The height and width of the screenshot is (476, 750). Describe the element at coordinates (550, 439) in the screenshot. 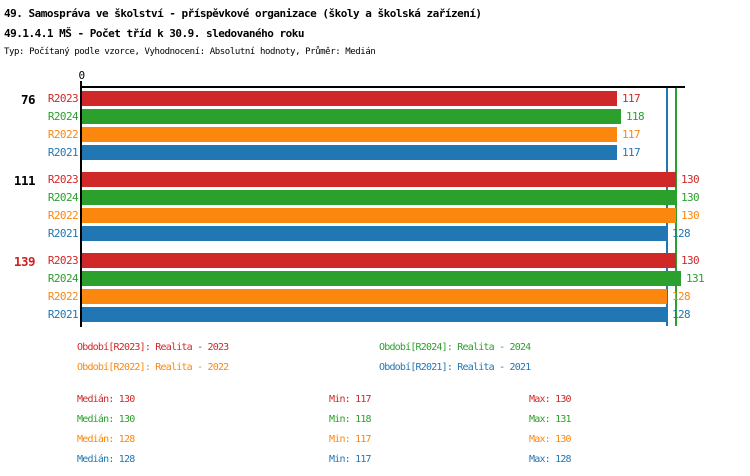

I see `stat-max-r2022: Max: 130` at that location.